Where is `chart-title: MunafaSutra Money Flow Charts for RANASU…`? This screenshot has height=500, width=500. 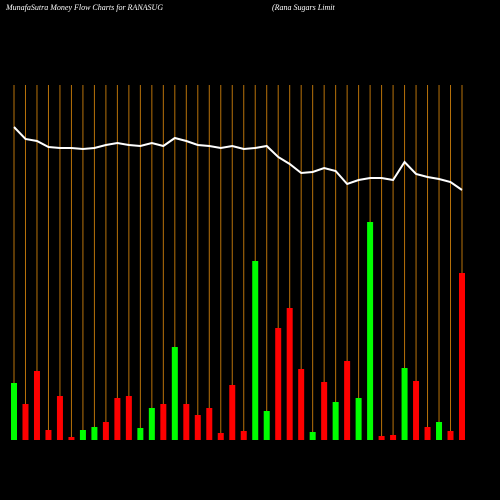
chart-title: MunafaSutra Money Flow Charts for RANASU… is located at coordinates (84, 7).